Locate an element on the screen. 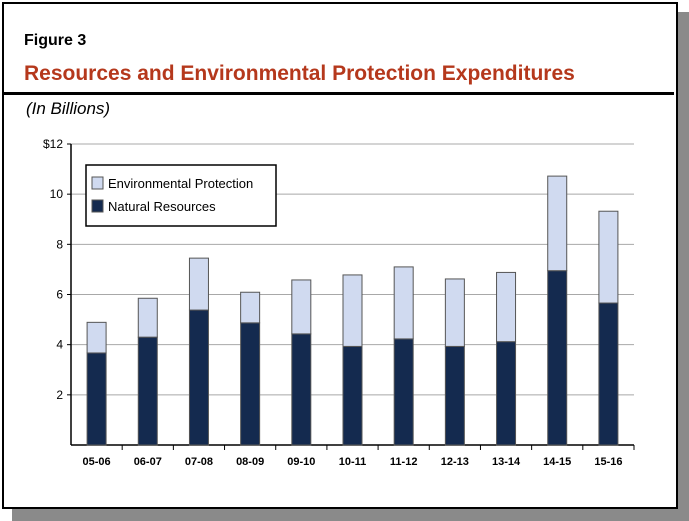 Image resolution: width=689 pixels, height=521 pixels. chart-subtitle: (In Billions) is located at coordinates (68, 108).